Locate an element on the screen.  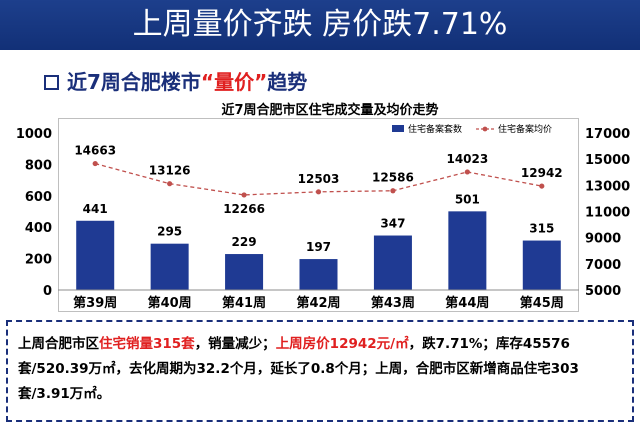
line-data-label: 12503 is located at coordinates (319, 179).